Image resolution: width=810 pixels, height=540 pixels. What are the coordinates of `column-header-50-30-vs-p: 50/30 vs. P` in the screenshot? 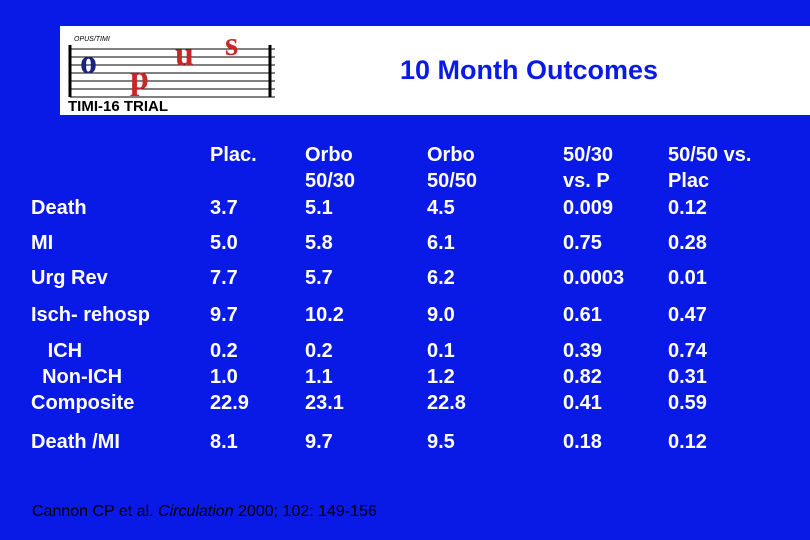 It's located at (588, 168).